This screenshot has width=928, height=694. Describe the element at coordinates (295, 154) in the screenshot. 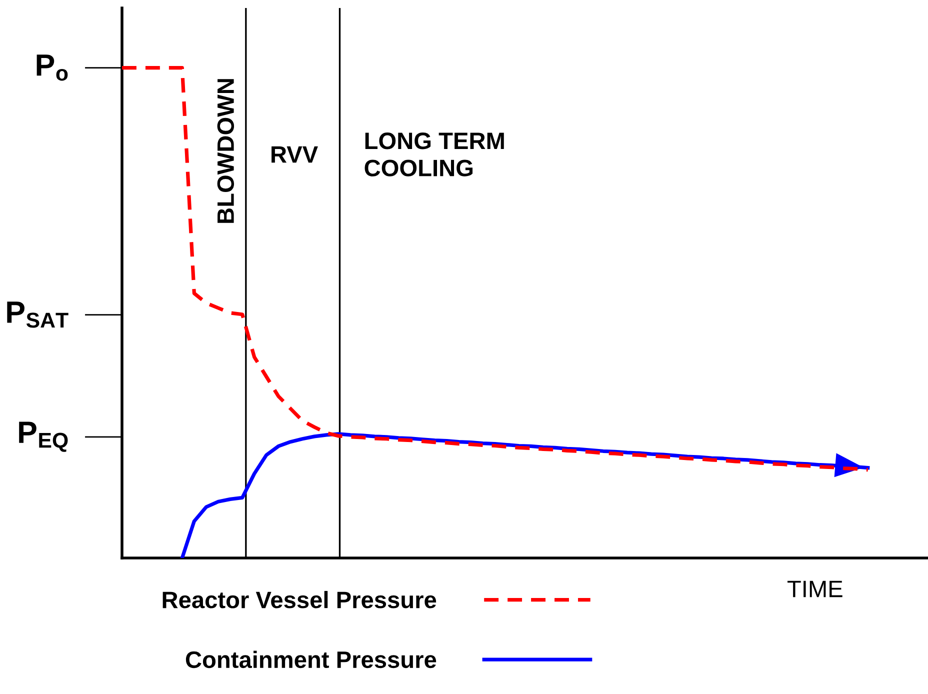

I see `annotation: RVV` at that location.